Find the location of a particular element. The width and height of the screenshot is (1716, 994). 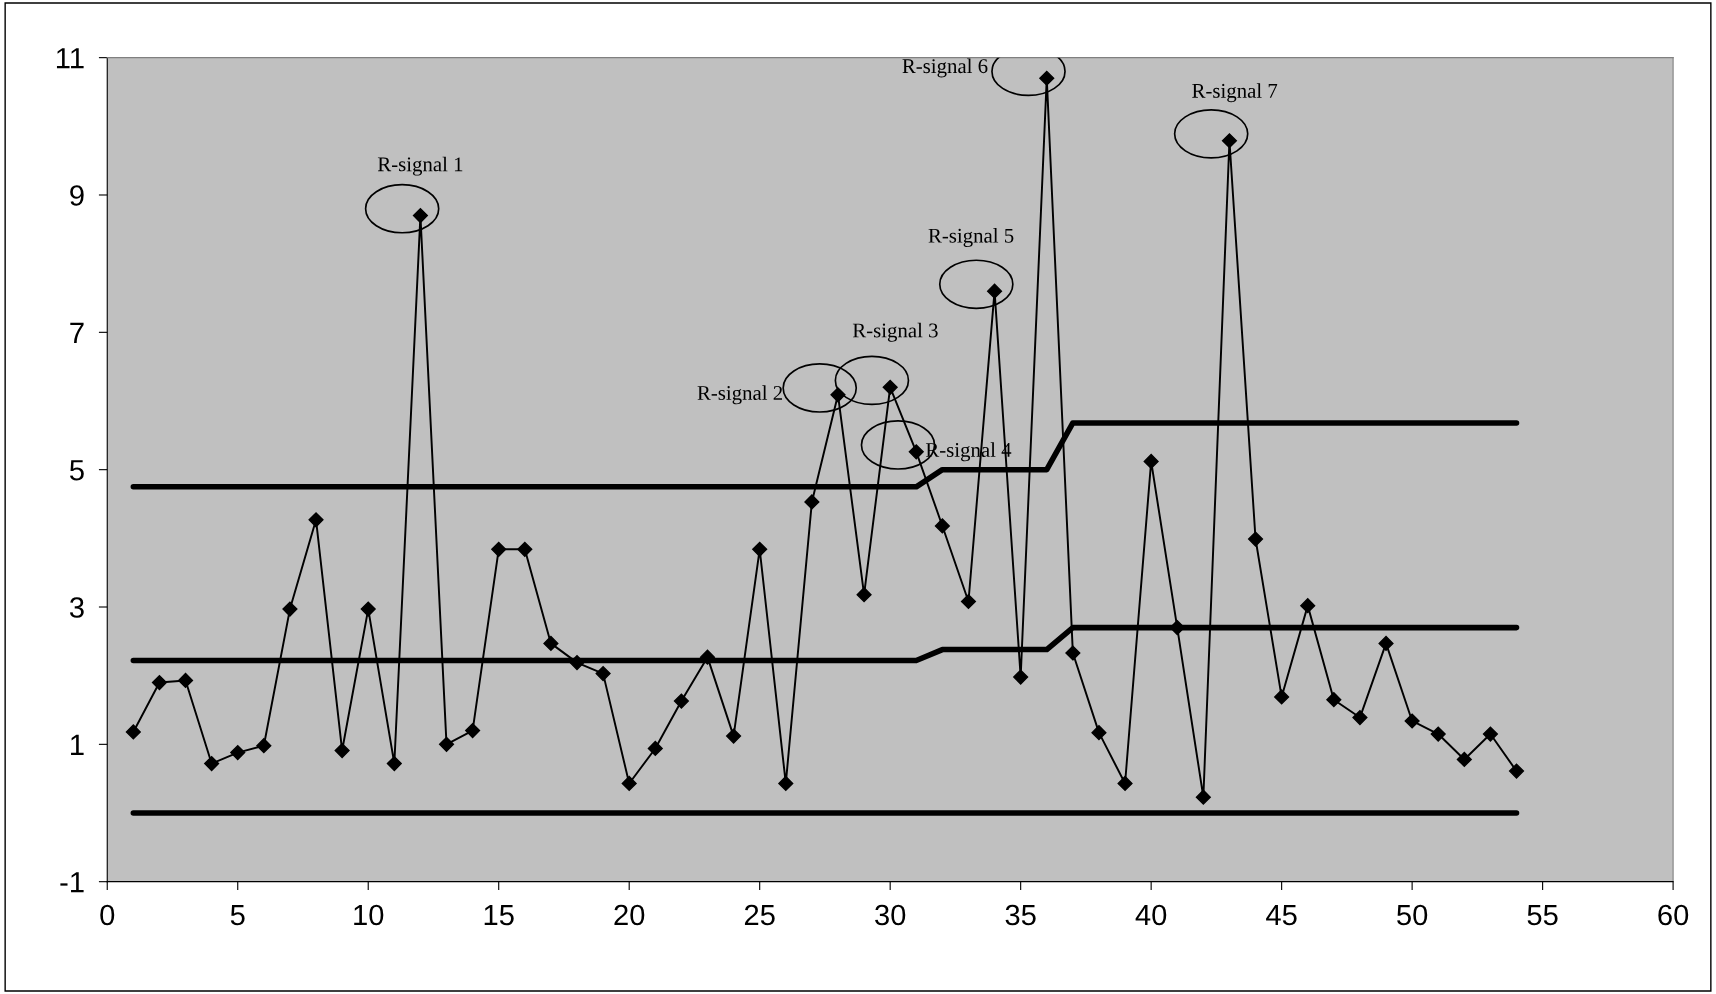

annotation: R-signal 6 is located at coordinates (945, 68).